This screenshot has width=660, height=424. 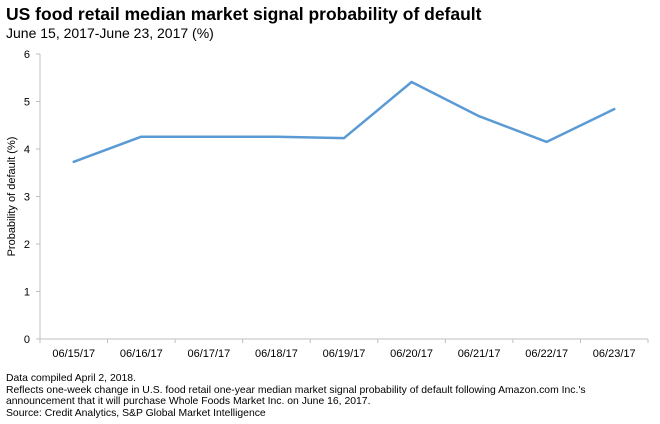 I want to click on y-tick-label: 6, so click(x=27, y=55).